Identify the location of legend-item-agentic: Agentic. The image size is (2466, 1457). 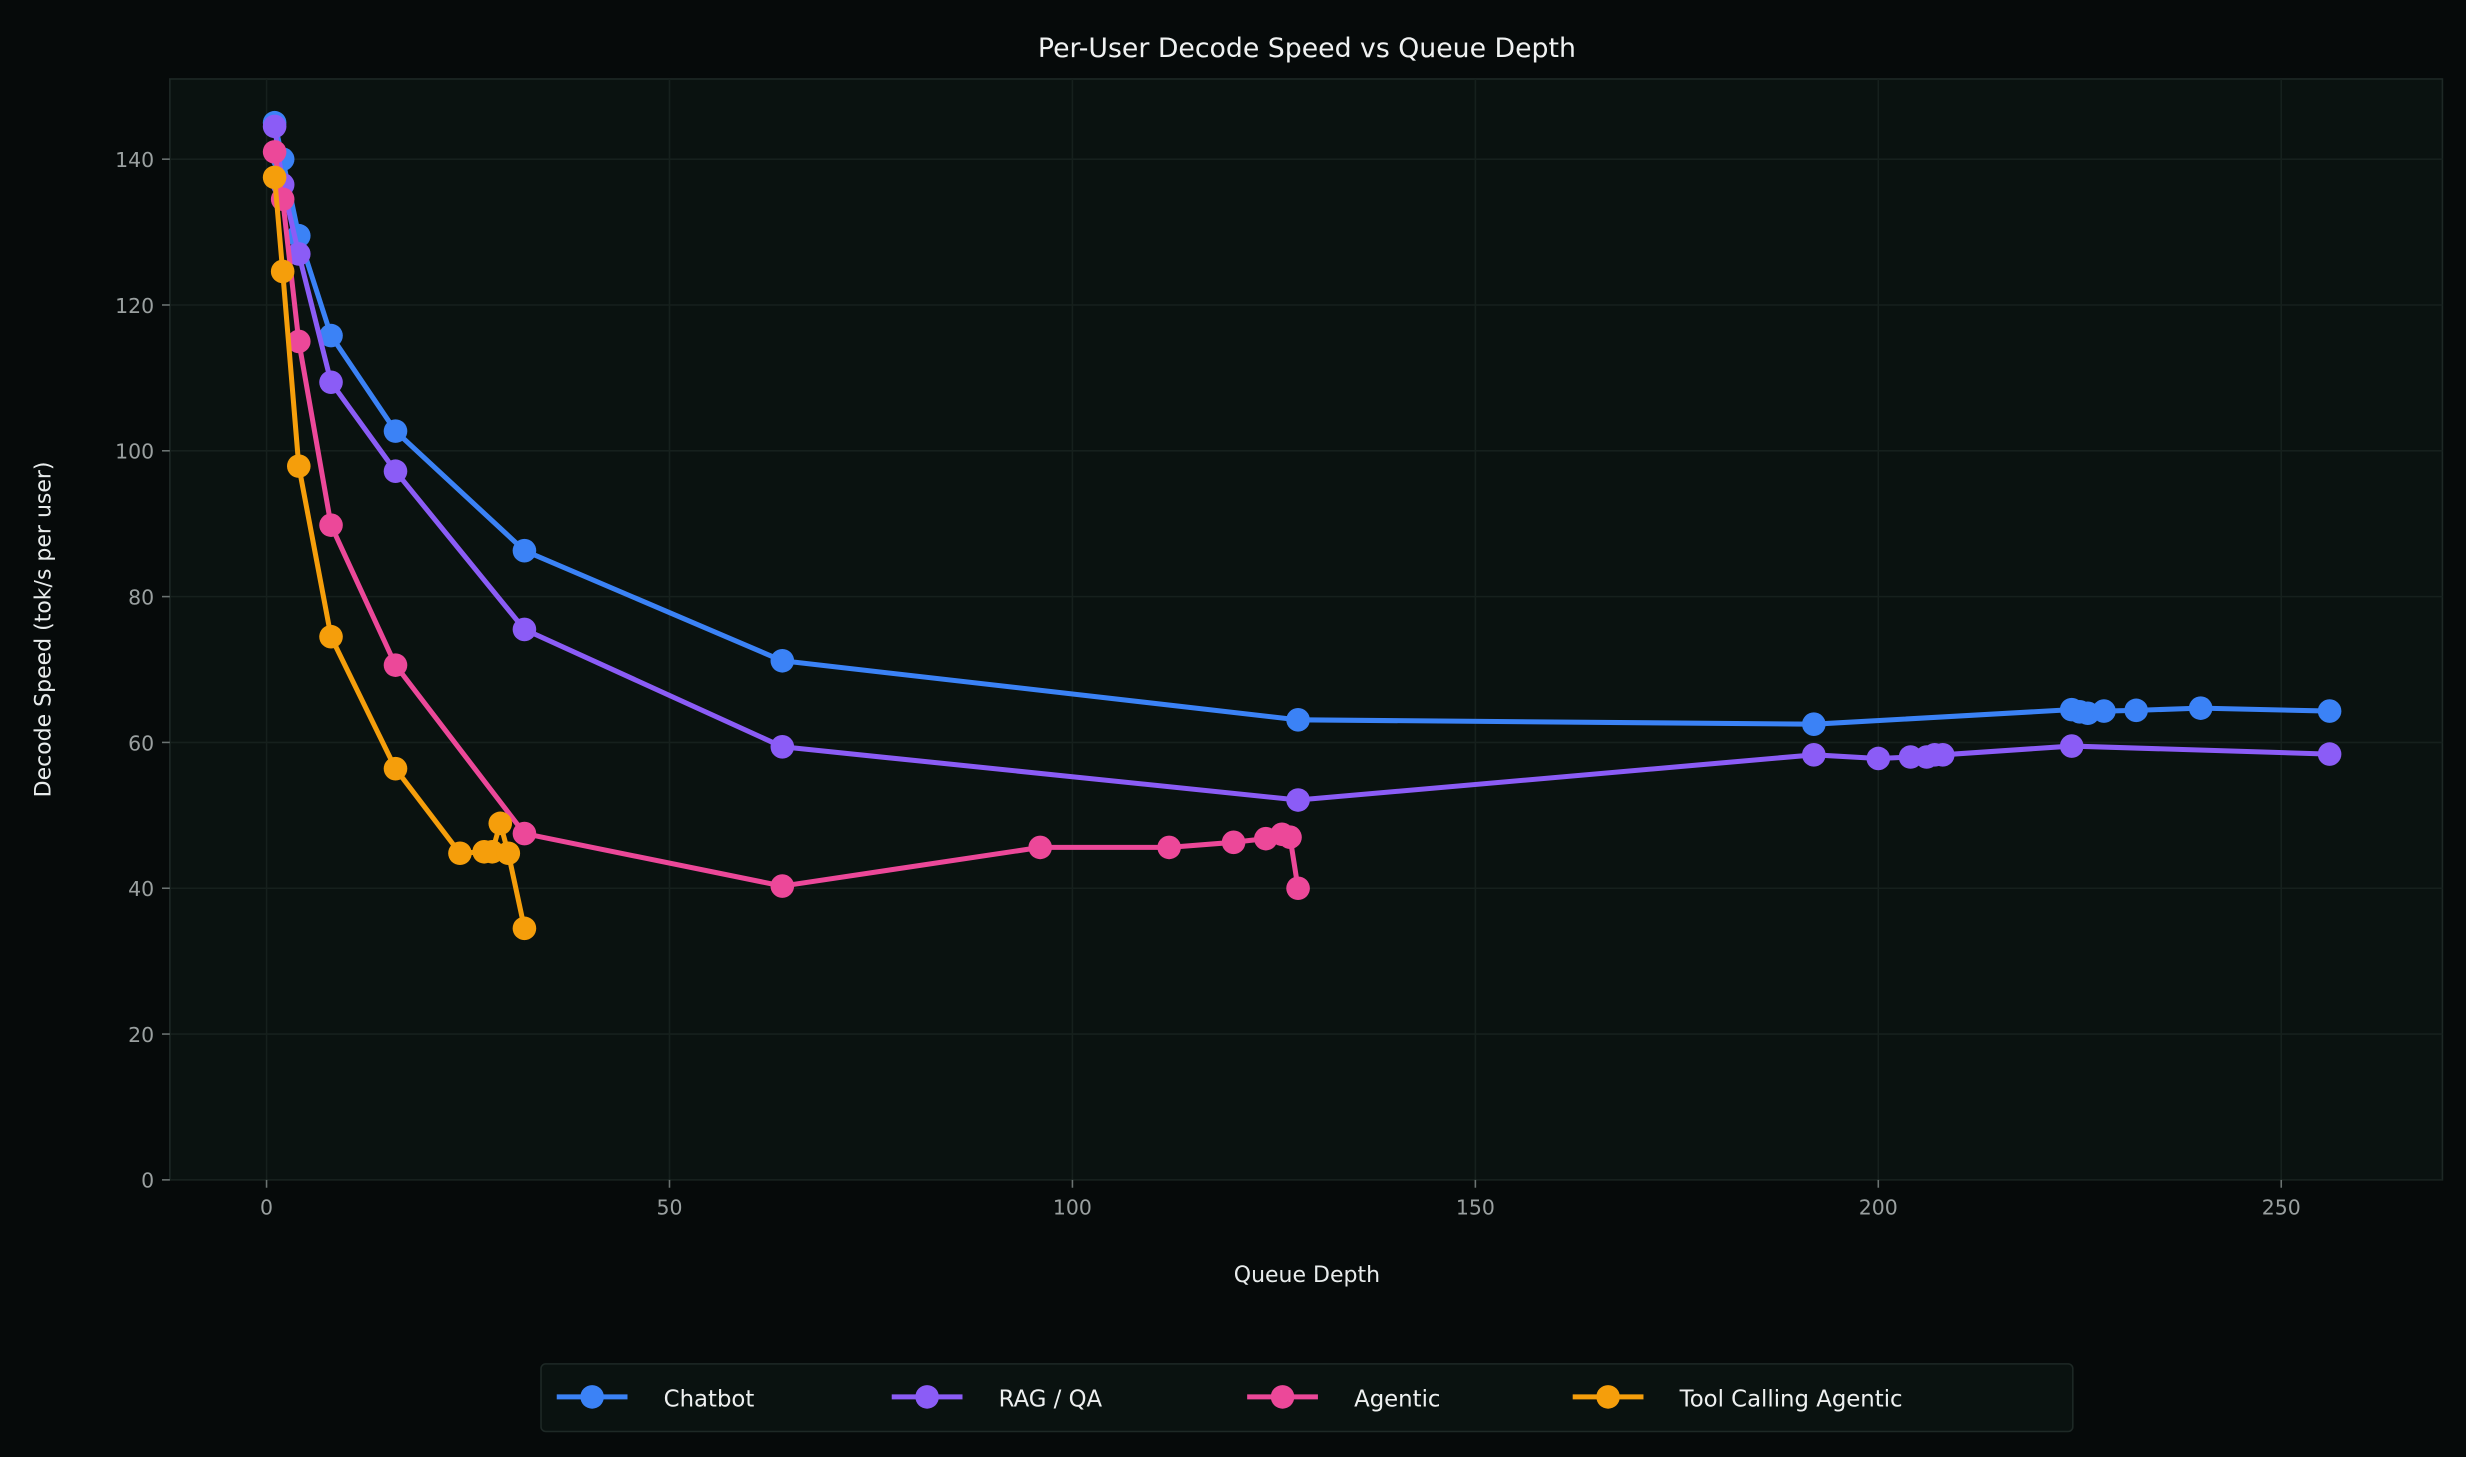
(1343, 1398).